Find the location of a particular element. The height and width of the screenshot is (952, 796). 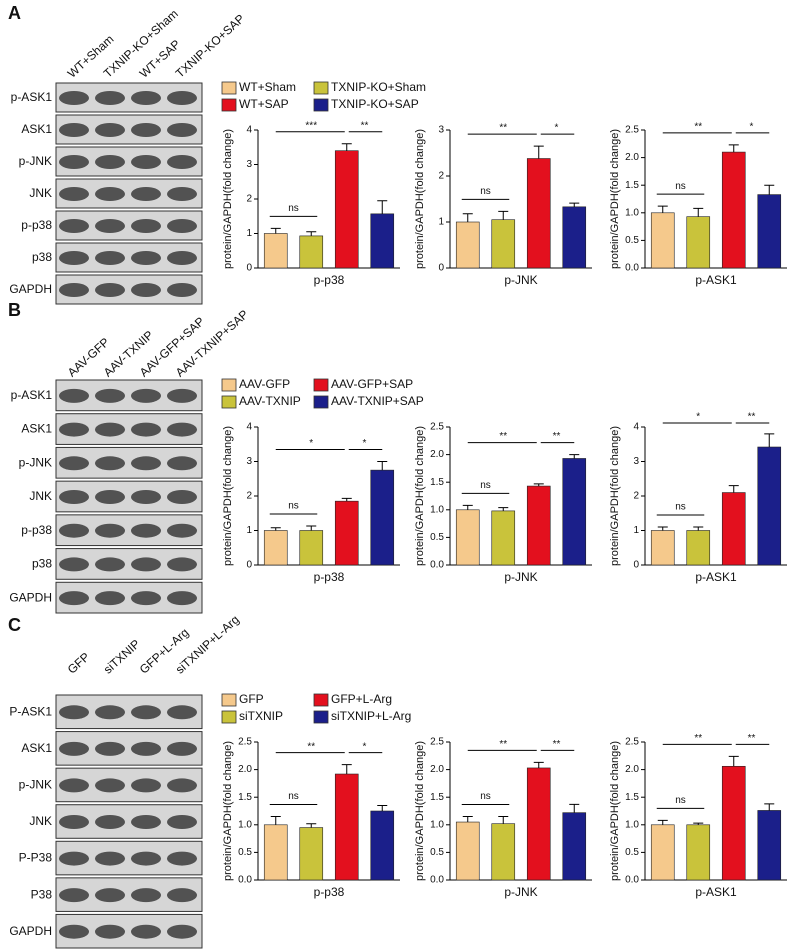

sig-label: * is located at coordinates (698, 417).